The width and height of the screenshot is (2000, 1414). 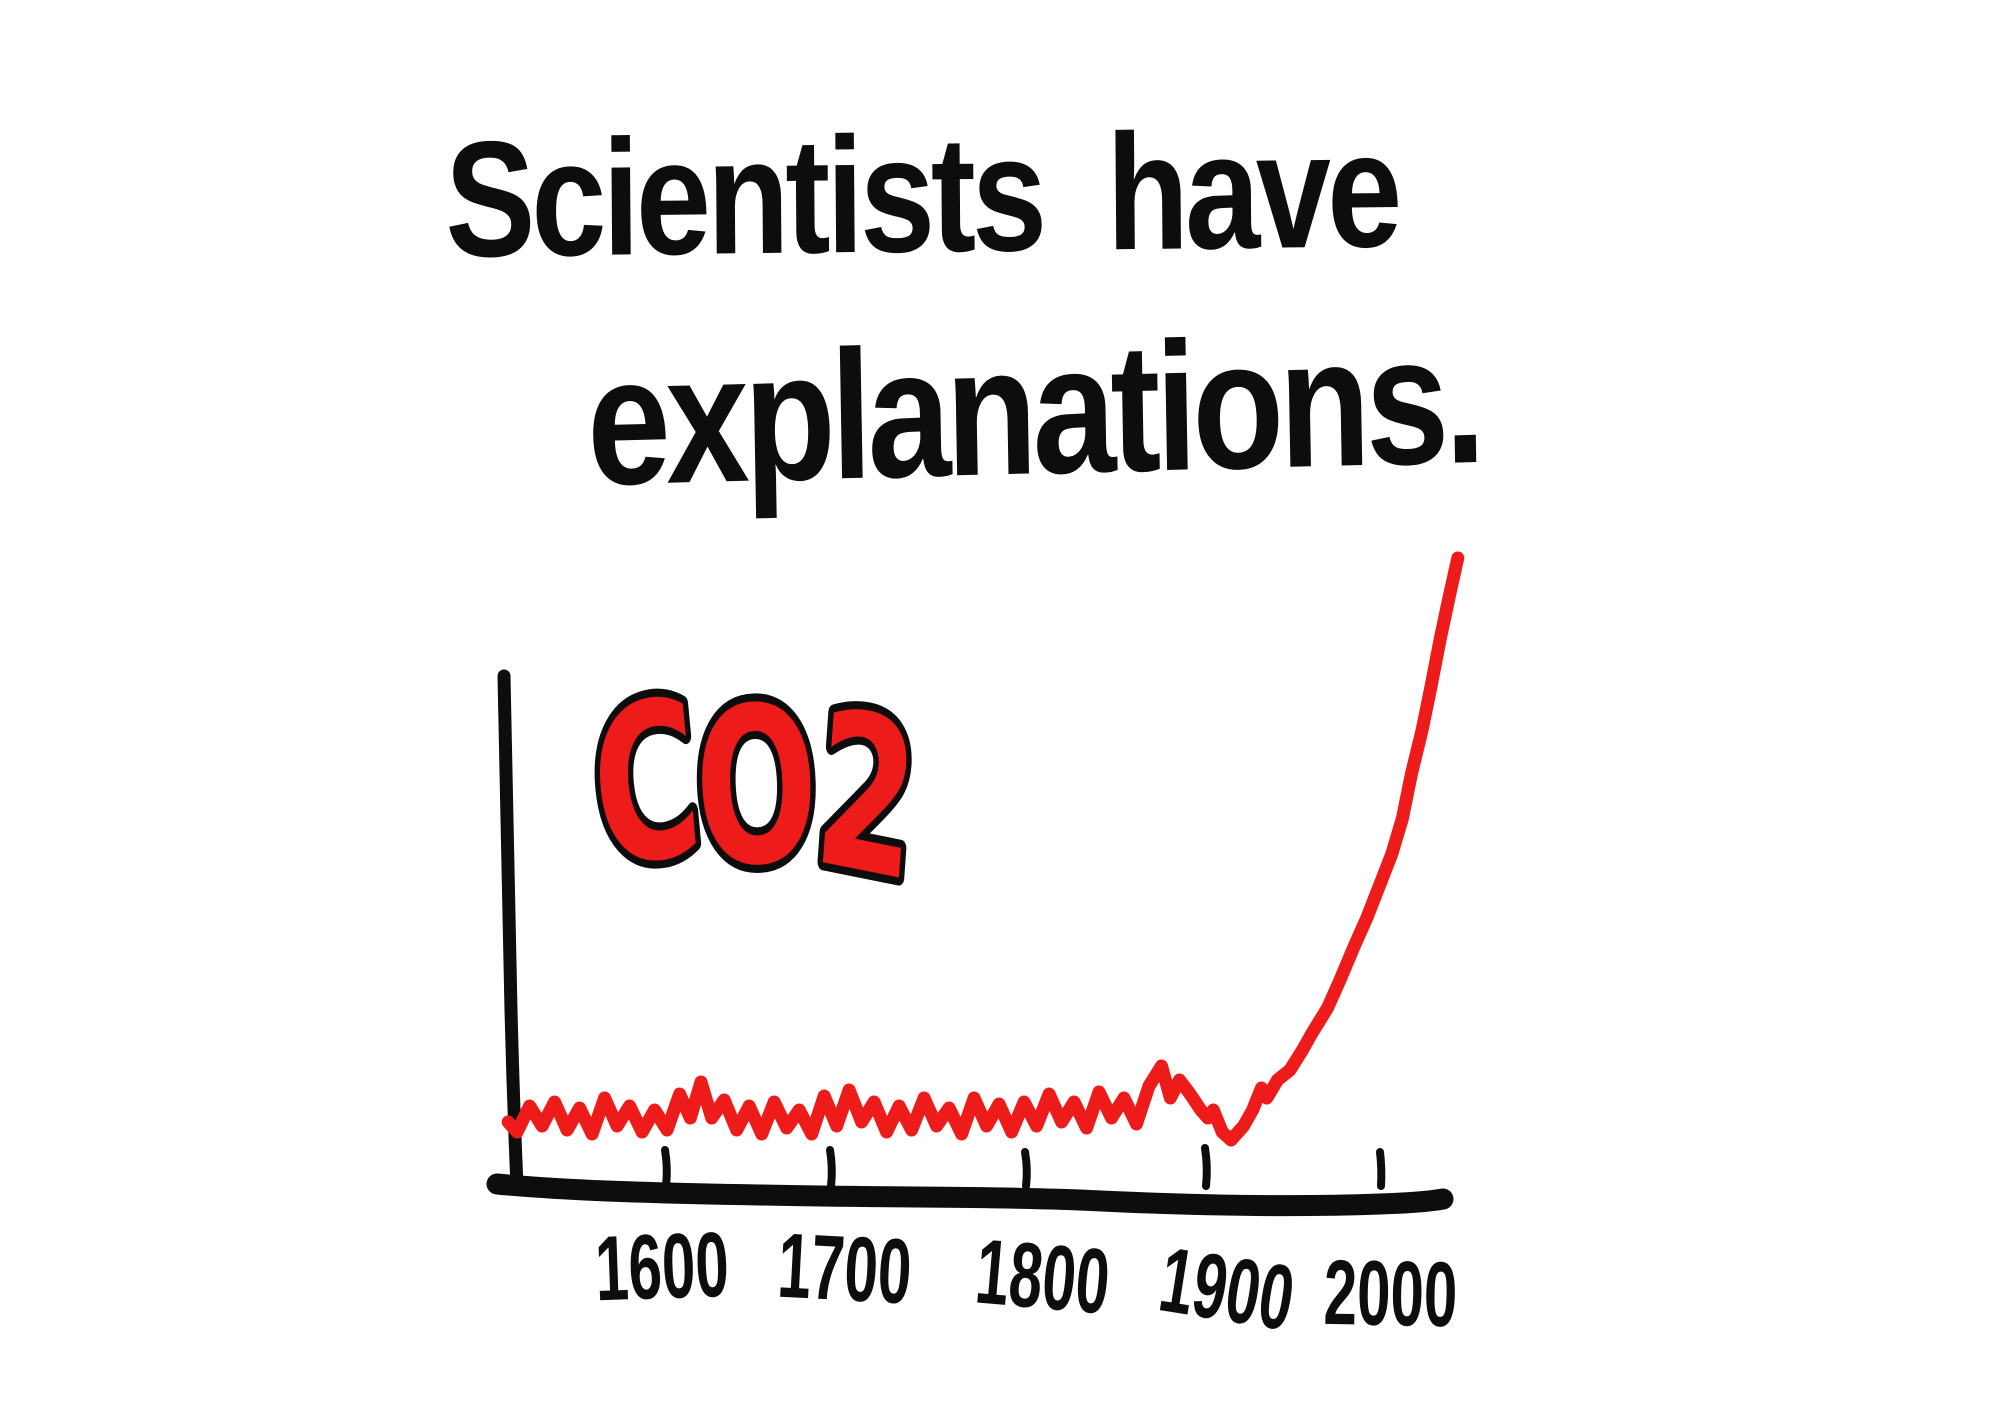 What do you see at coordinates (510, 931) in the screenshot?
I see `y-axis` at bounding box center [510, 931].